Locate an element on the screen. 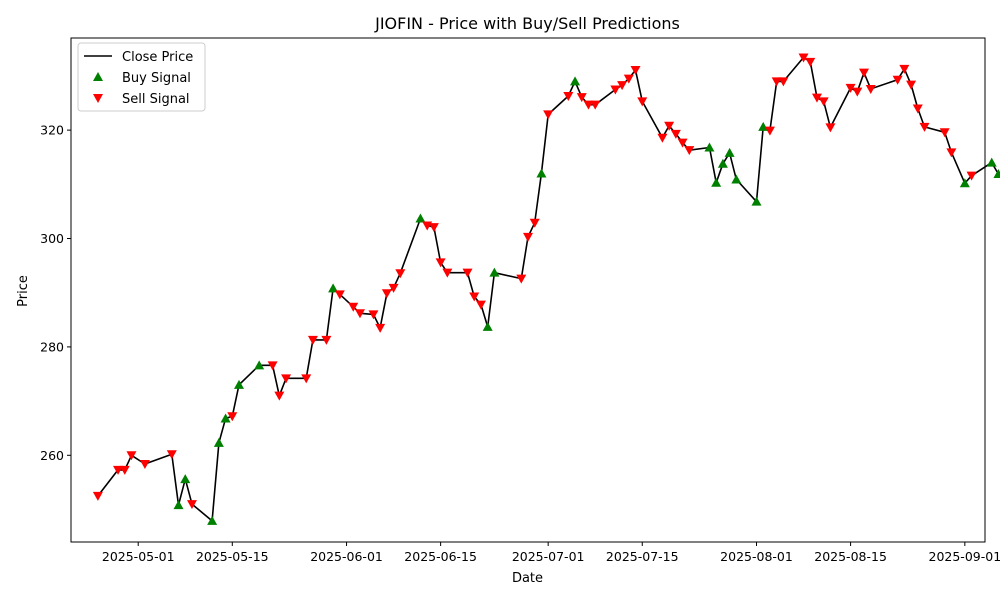  y-tick-label: 300 is located at coordinates (52, 238).